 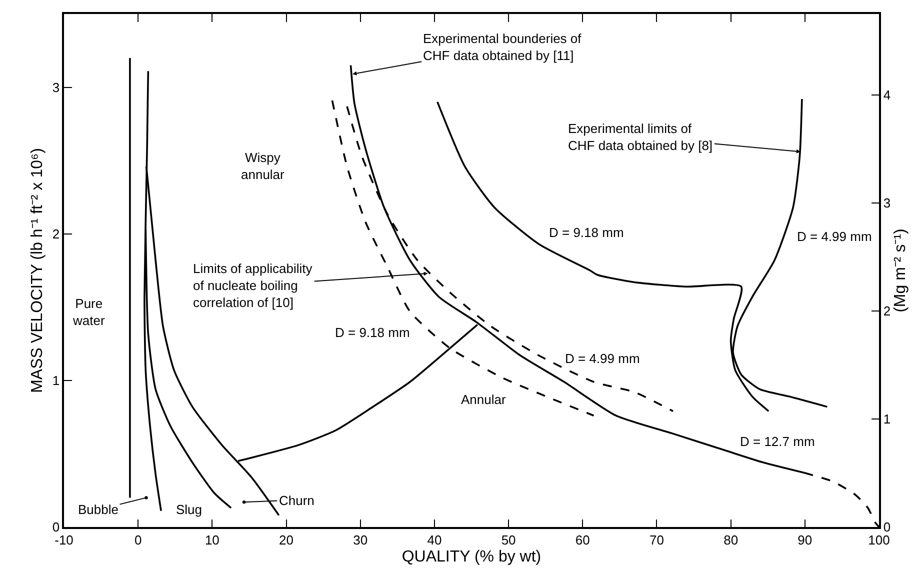 What do you see at coordinates (656, 540) in the screenshot?
I see `x-tick-label: 70` at bounding box center [656, 540].